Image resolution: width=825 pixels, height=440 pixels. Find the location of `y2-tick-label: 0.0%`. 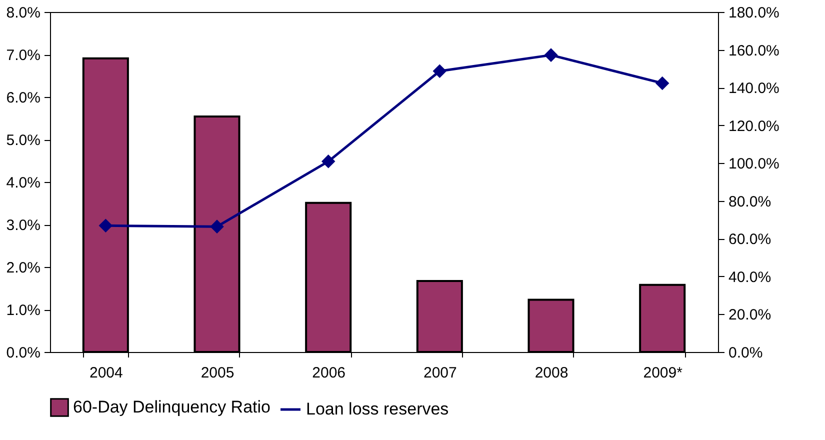

y2-tick-label: 0.0% is located at coordinates (745, 353).